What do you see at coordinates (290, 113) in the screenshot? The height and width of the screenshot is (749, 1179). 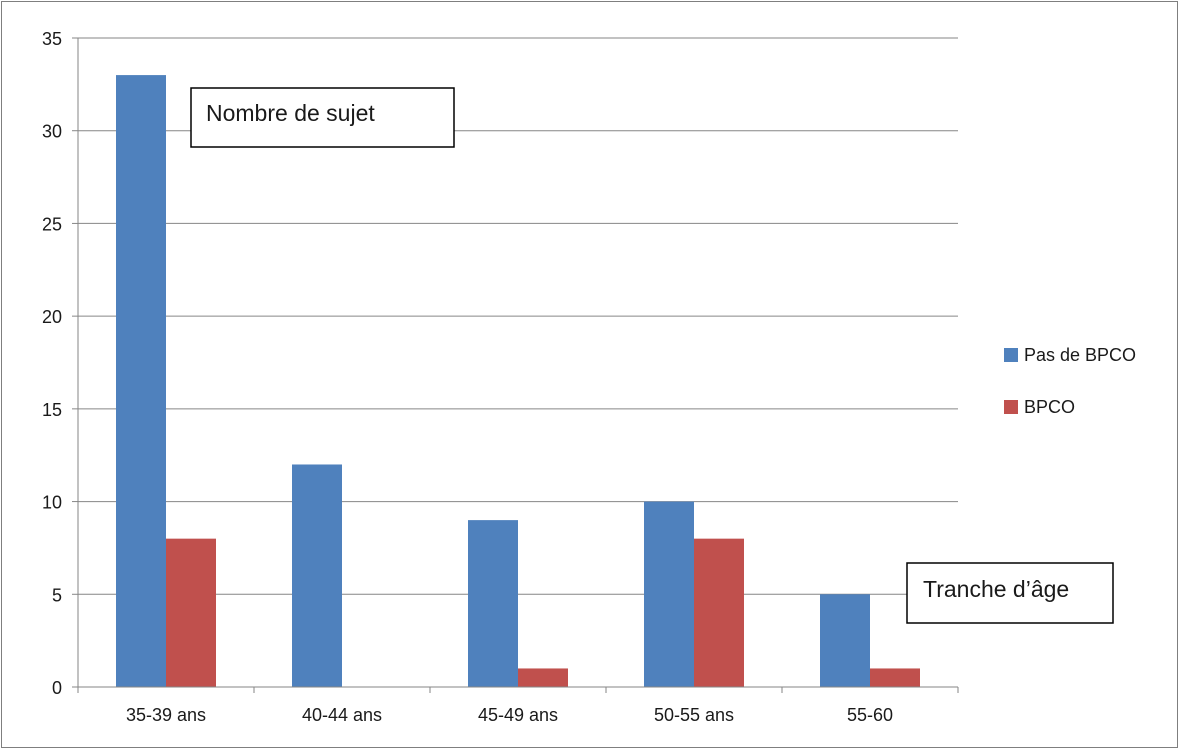 I see `annotation-nombre-de-sujet-text: Nombre de sujet` at bounding box center [290, 113].